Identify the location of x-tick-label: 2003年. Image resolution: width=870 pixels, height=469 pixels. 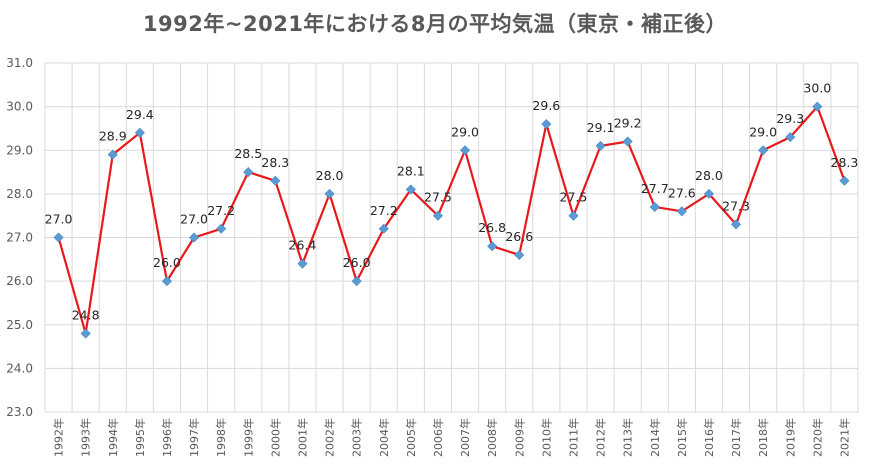
(357, 437).